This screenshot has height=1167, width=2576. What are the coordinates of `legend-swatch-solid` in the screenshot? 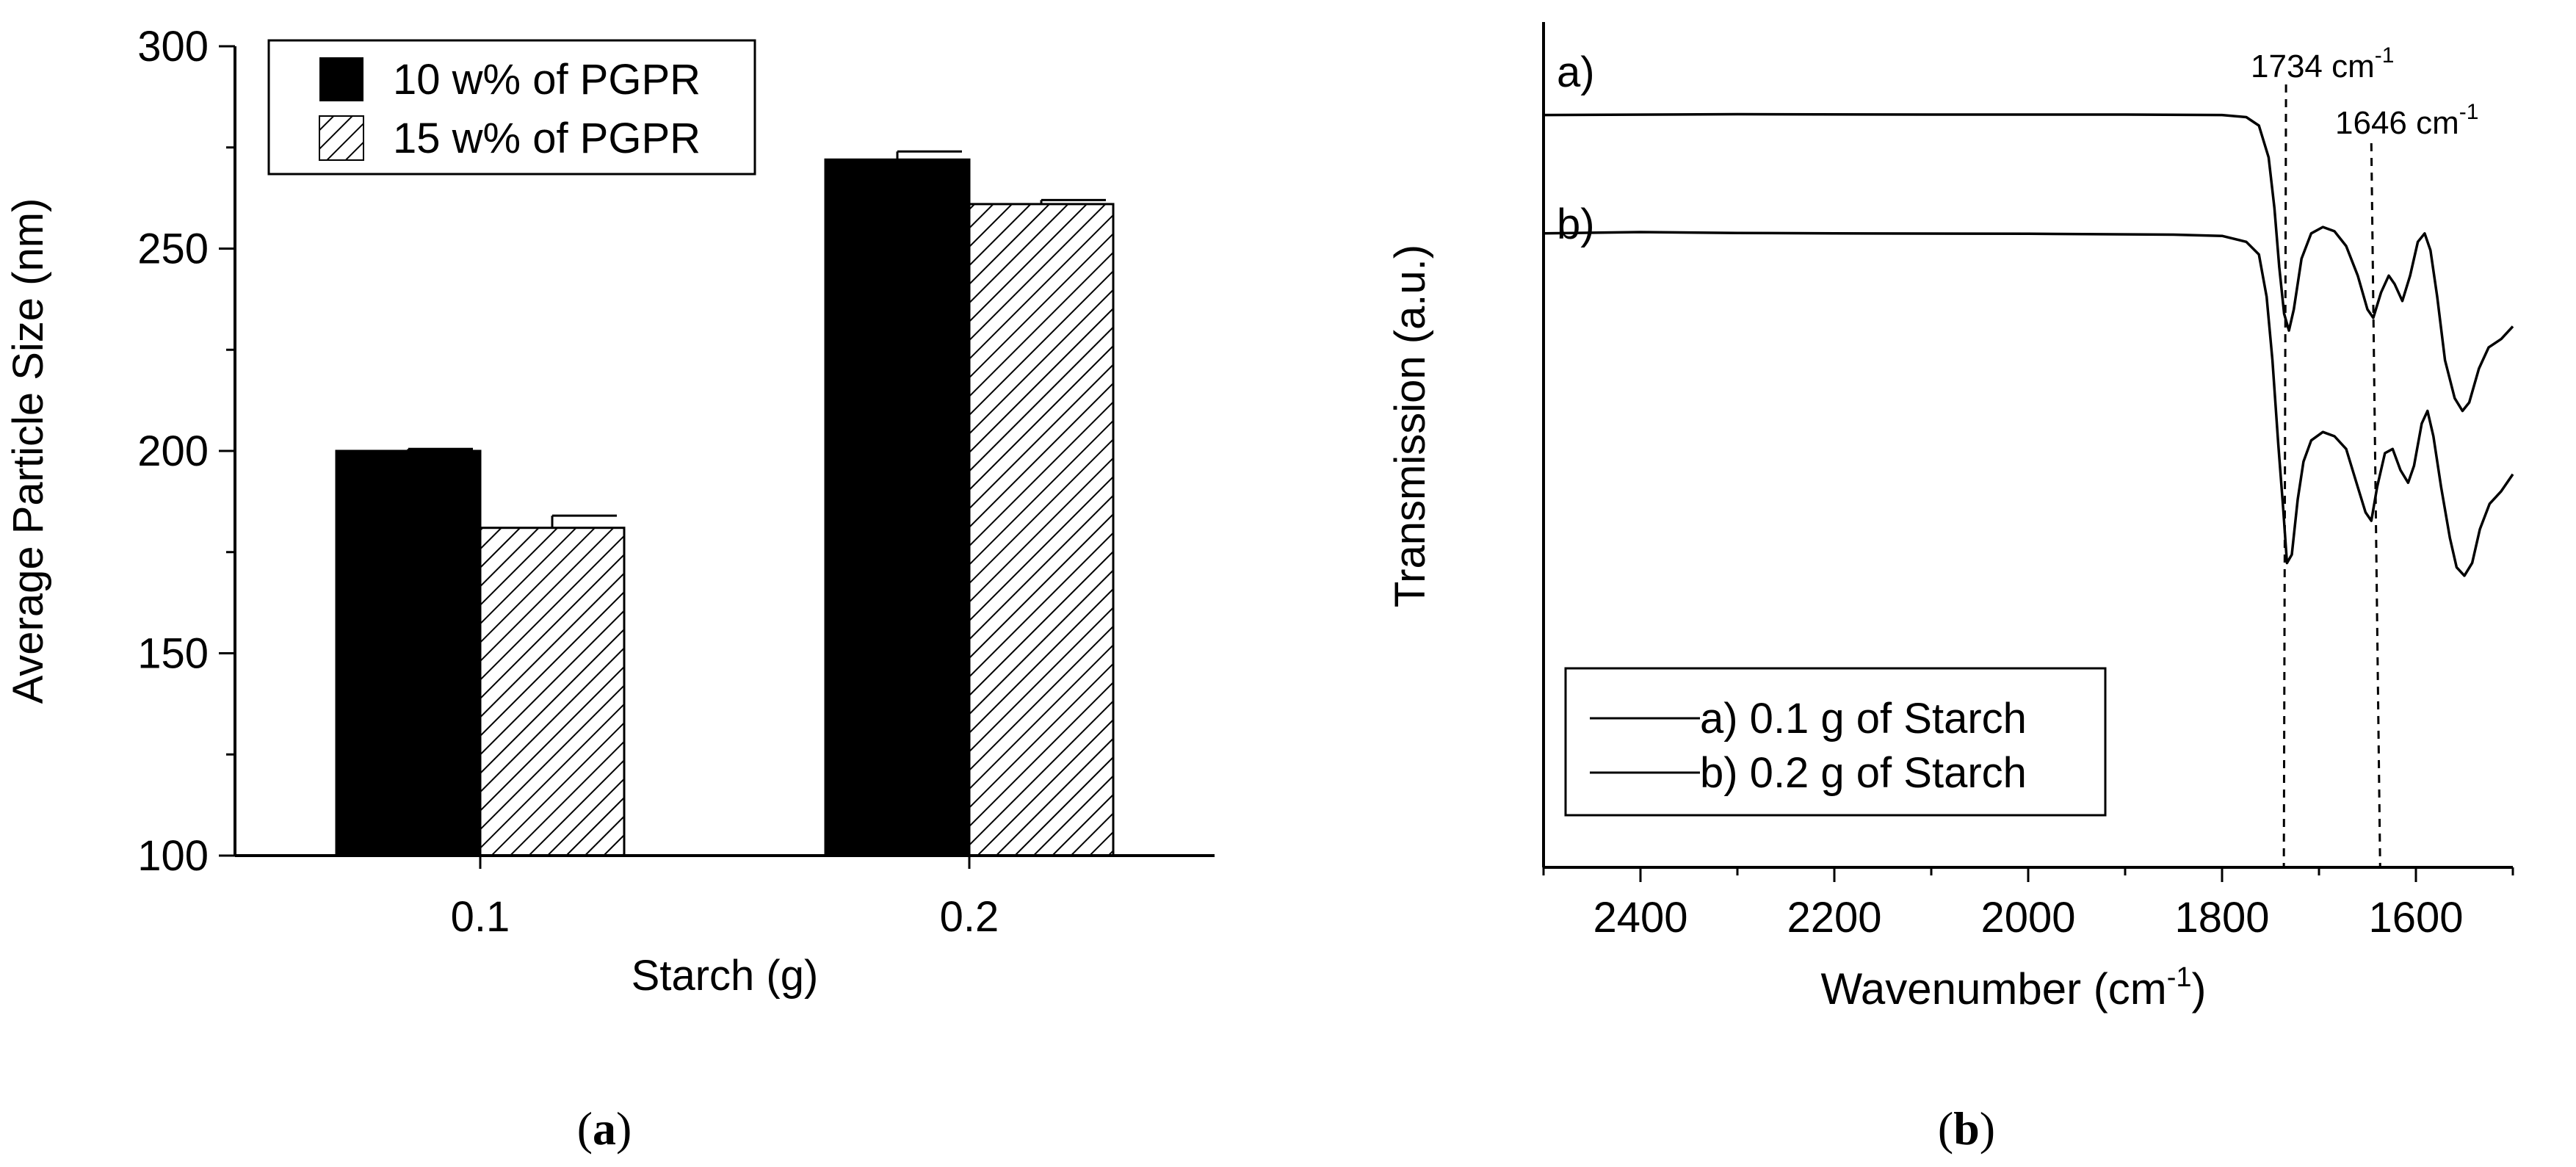 It's located at (341, 79).